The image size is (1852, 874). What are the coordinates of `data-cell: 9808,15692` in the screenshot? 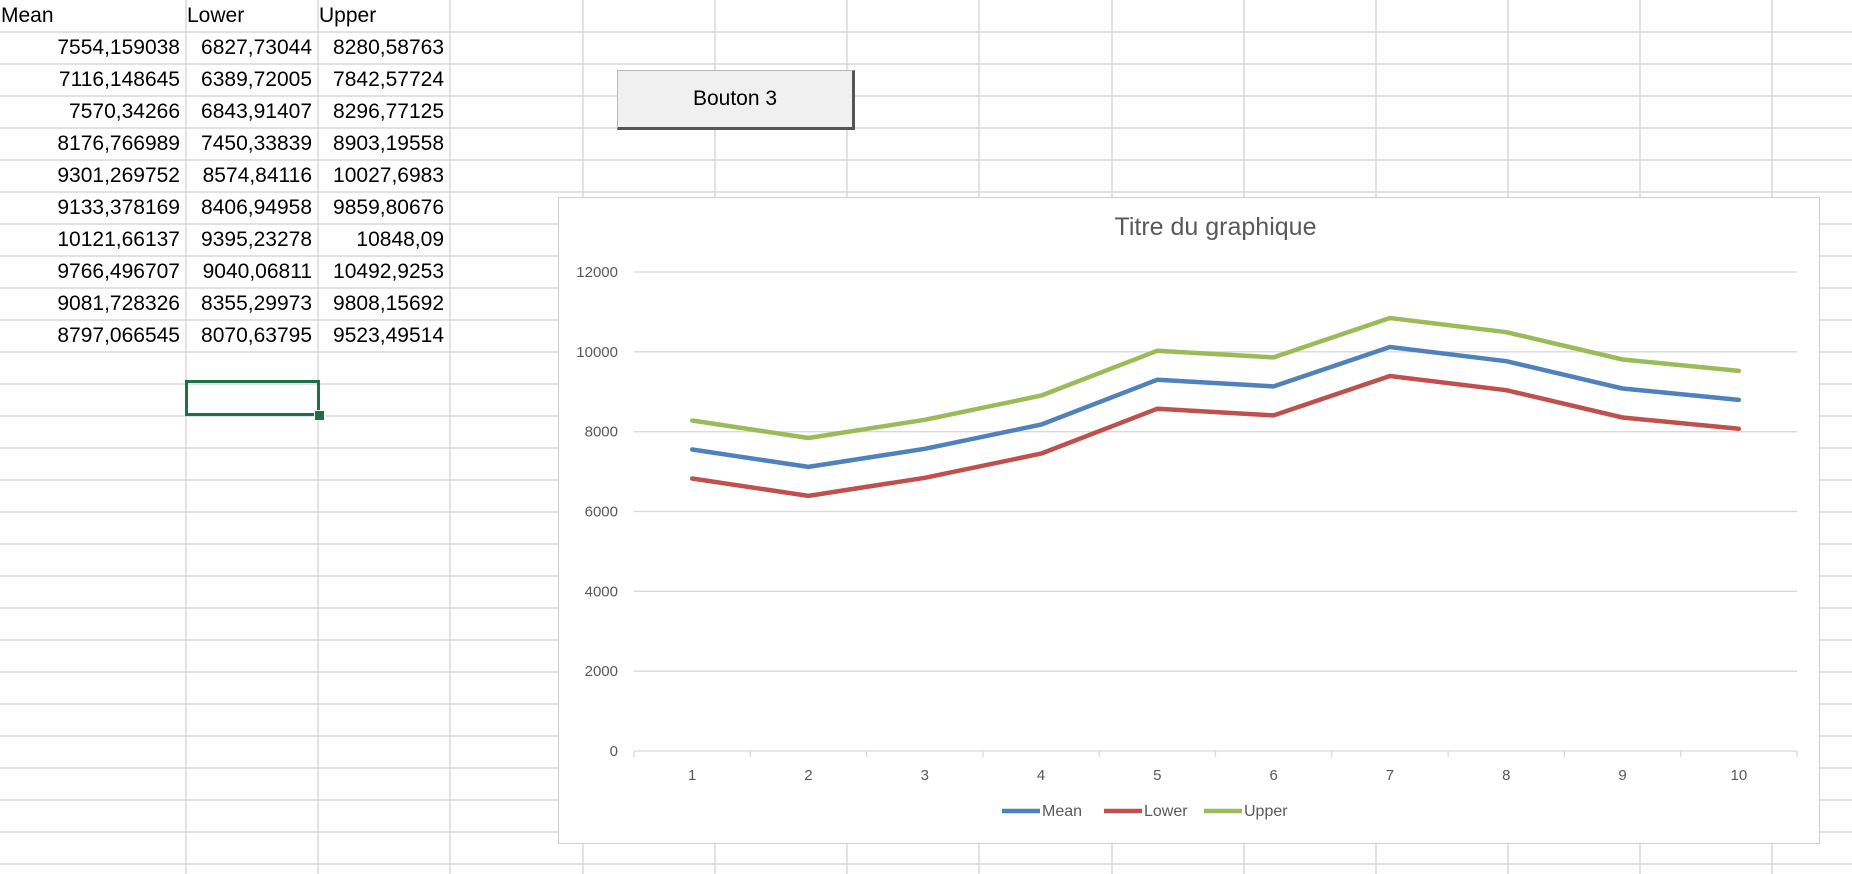 It's located at (388, 303).